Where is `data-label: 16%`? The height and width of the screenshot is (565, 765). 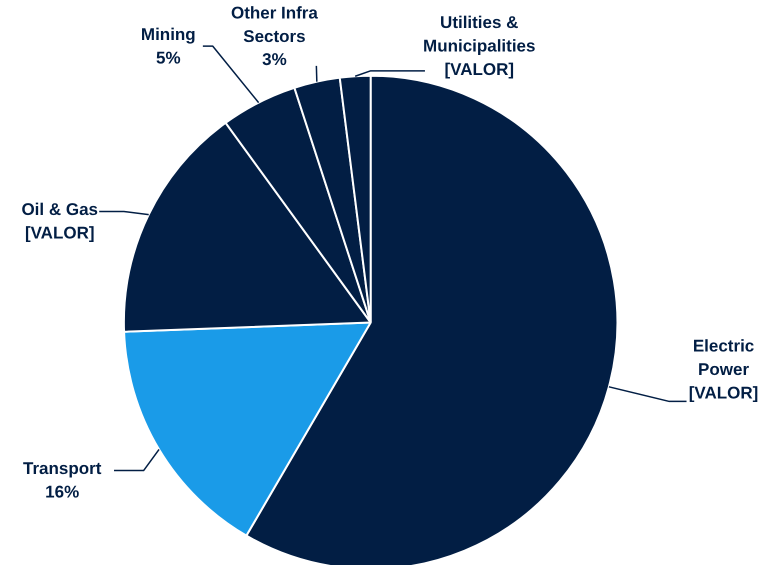
data-label: 16% is located at coordinates (62, 492).